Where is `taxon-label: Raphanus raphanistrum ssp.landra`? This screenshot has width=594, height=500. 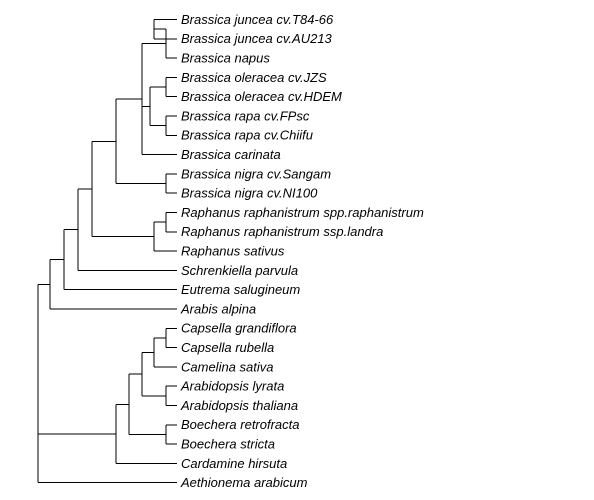 taxon-label: Raphanus raphanistrum ssp.landra is located at coordinates (282, 231).